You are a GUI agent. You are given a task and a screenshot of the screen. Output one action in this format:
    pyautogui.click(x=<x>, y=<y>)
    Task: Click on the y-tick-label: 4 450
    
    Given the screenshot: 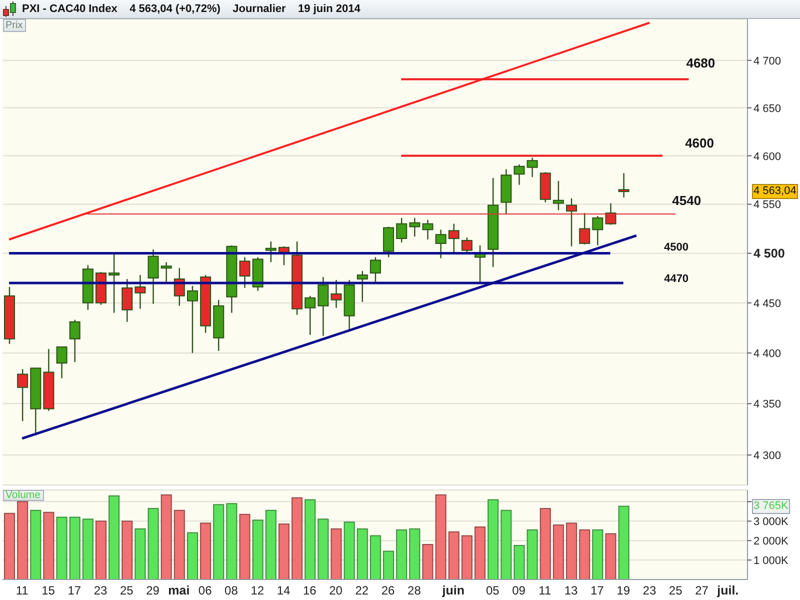 What is the action you would take?
    pyautogui.click(x=768, y=304)
    